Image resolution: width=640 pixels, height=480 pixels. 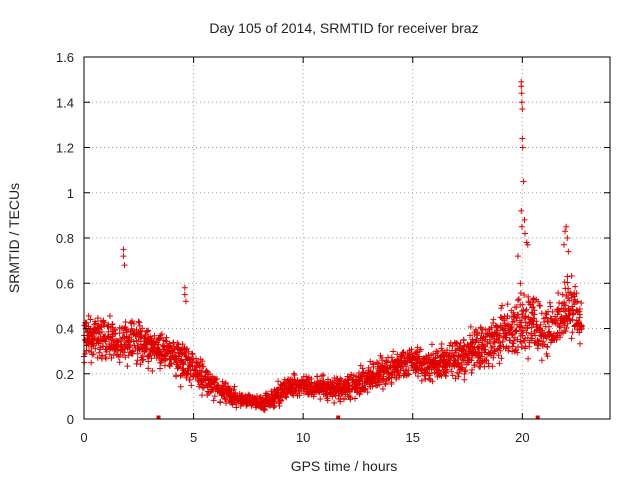 What do you see at coordinates (193, 437) in the screenshot?
I see `x-tick-label: 5` at bounding box center [193, 437].